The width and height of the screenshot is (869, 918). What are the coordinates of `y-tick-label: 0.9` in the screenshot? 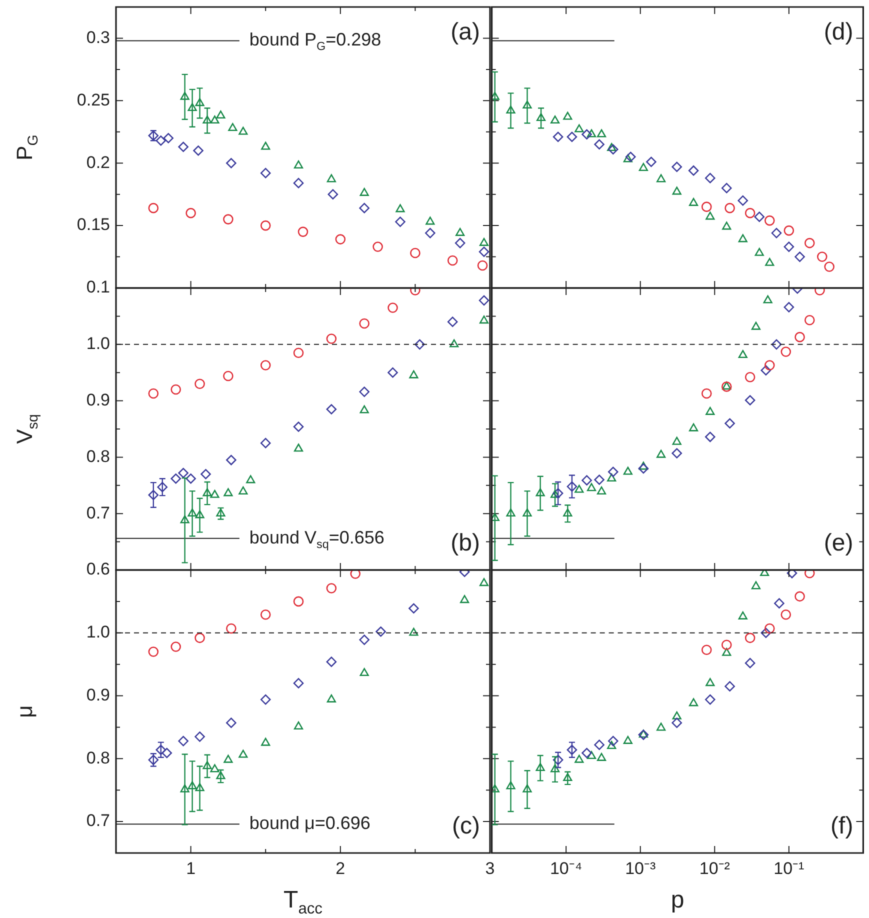 It's located at (98, 400).